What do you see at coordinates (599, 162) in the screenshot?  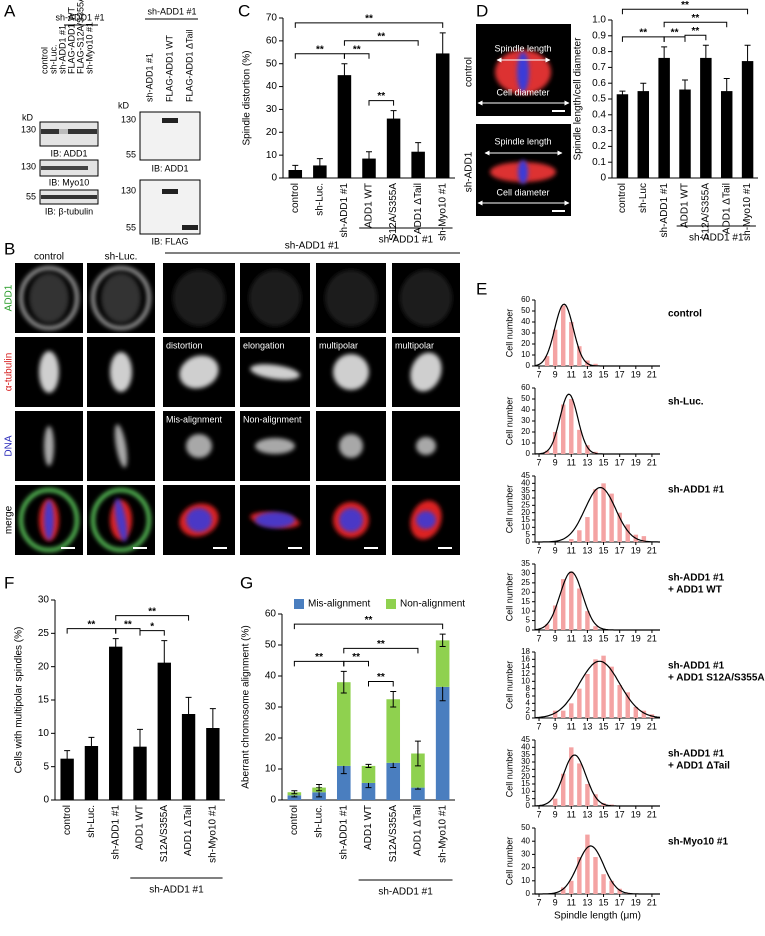 I see `y-tick-label: 0.1` at bounding box center [599, 162].